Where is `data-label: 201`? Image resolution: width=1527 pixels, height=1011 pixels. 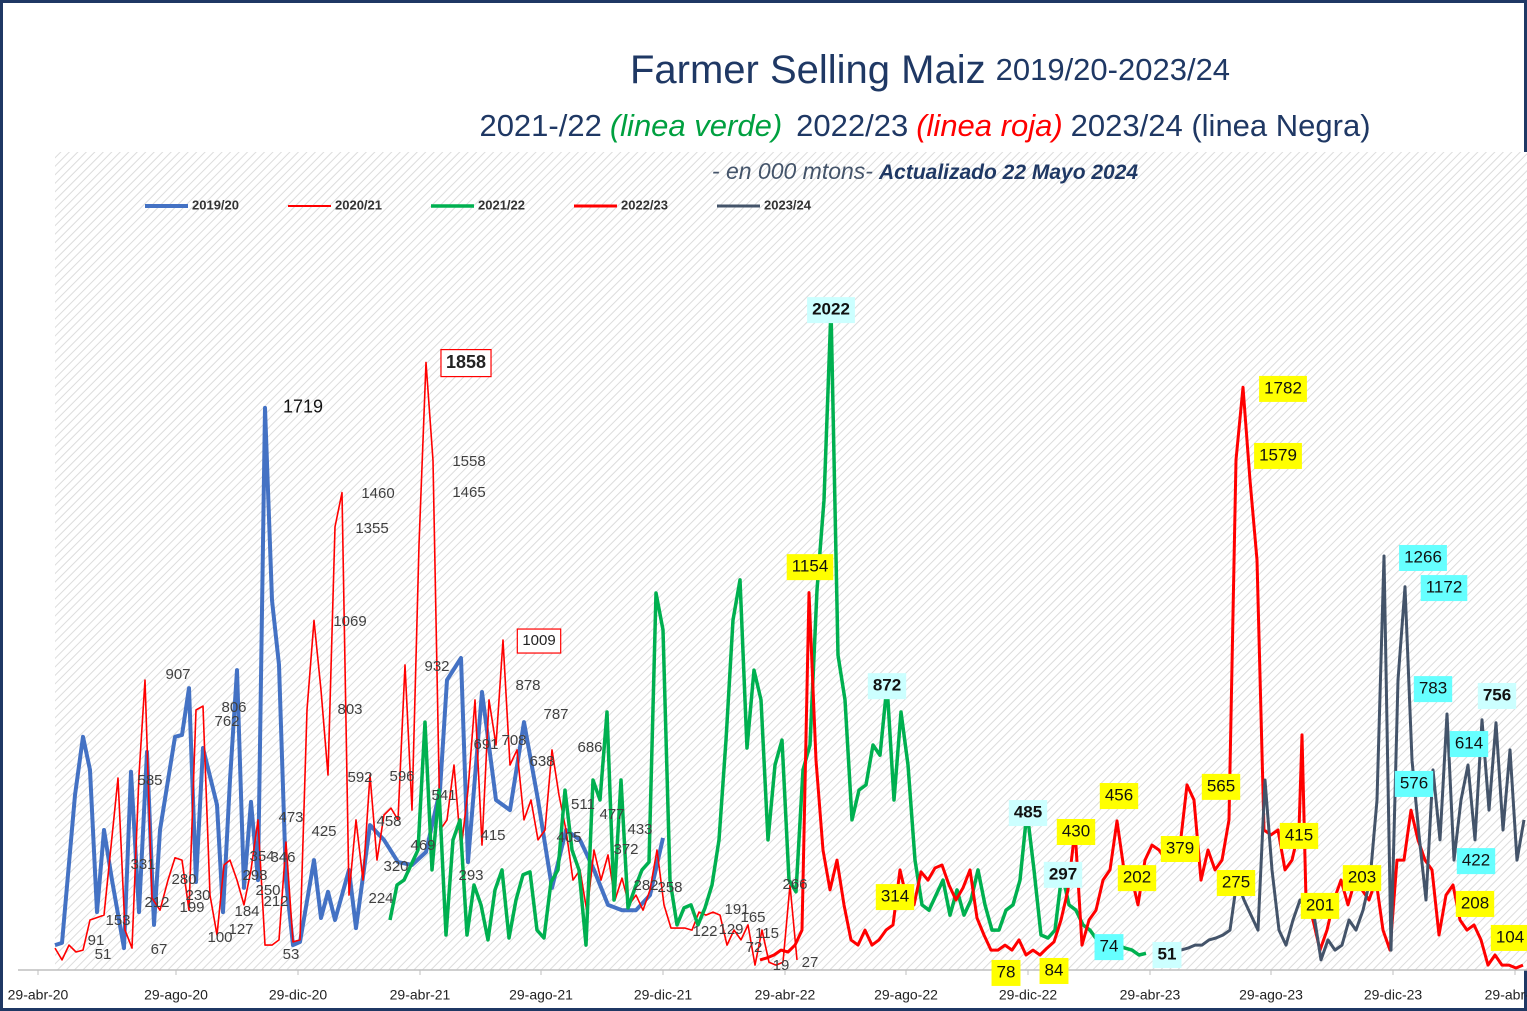 data-label: 201 is located at coordinates (1320, 904).